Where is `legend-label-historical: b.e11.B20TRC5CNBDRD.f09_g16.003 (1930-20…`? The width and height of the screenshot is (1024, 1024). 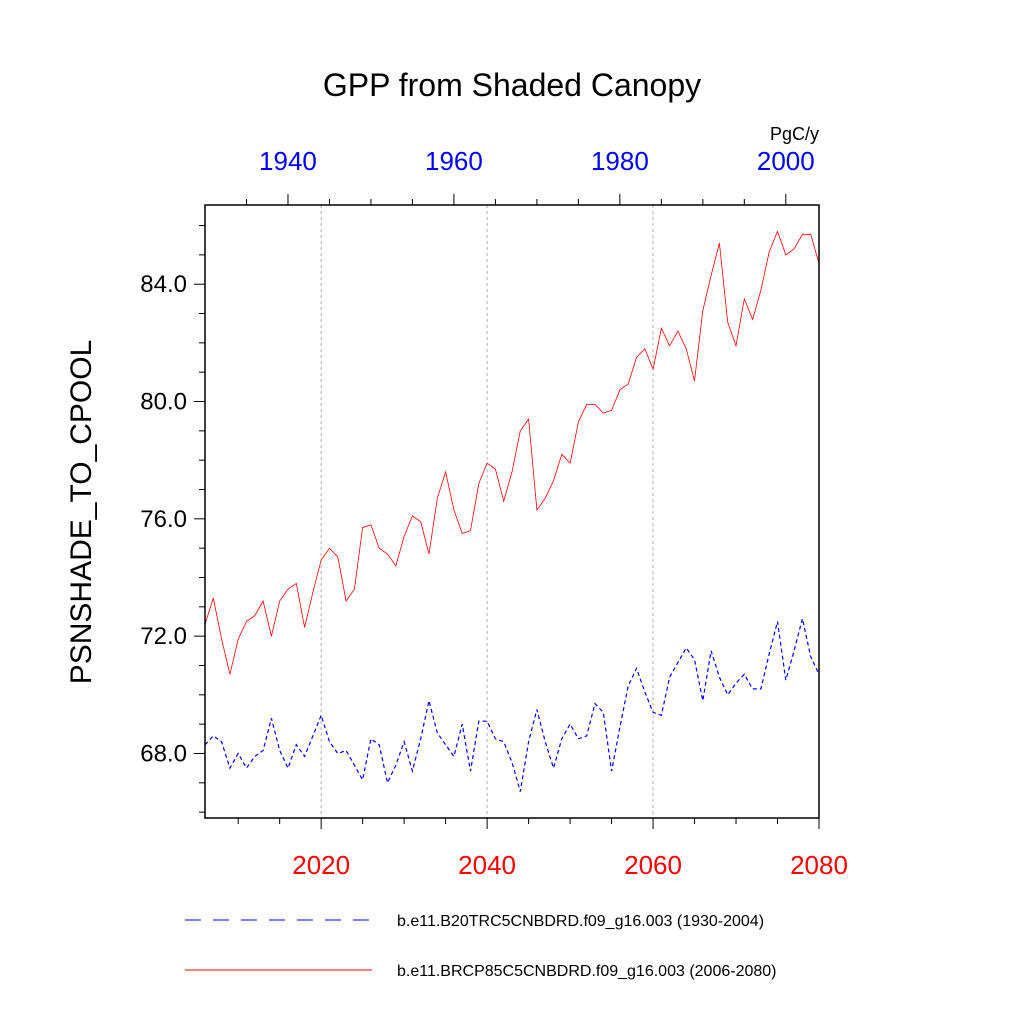
legend-label-historical: b.e11.B20TRC5CNBDRD.f09_g16.003 (1930-20… is located at coordinates (580, 921).